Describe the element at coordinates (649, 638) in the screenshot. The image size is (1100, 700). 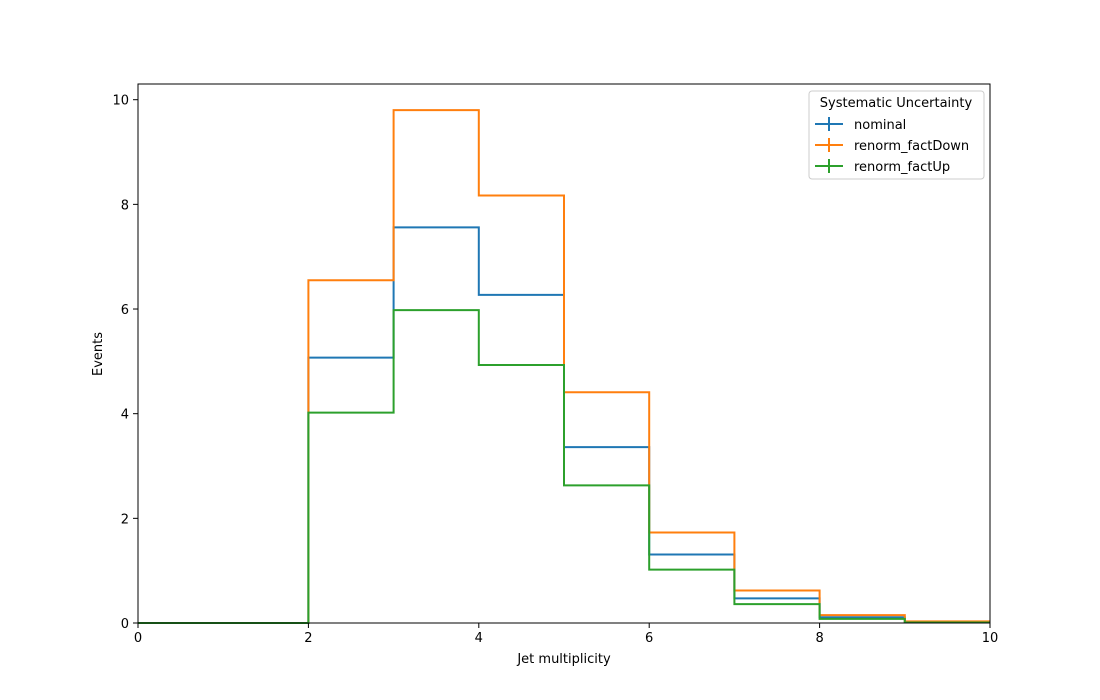
I see `x-tick-label: 6` at that location.